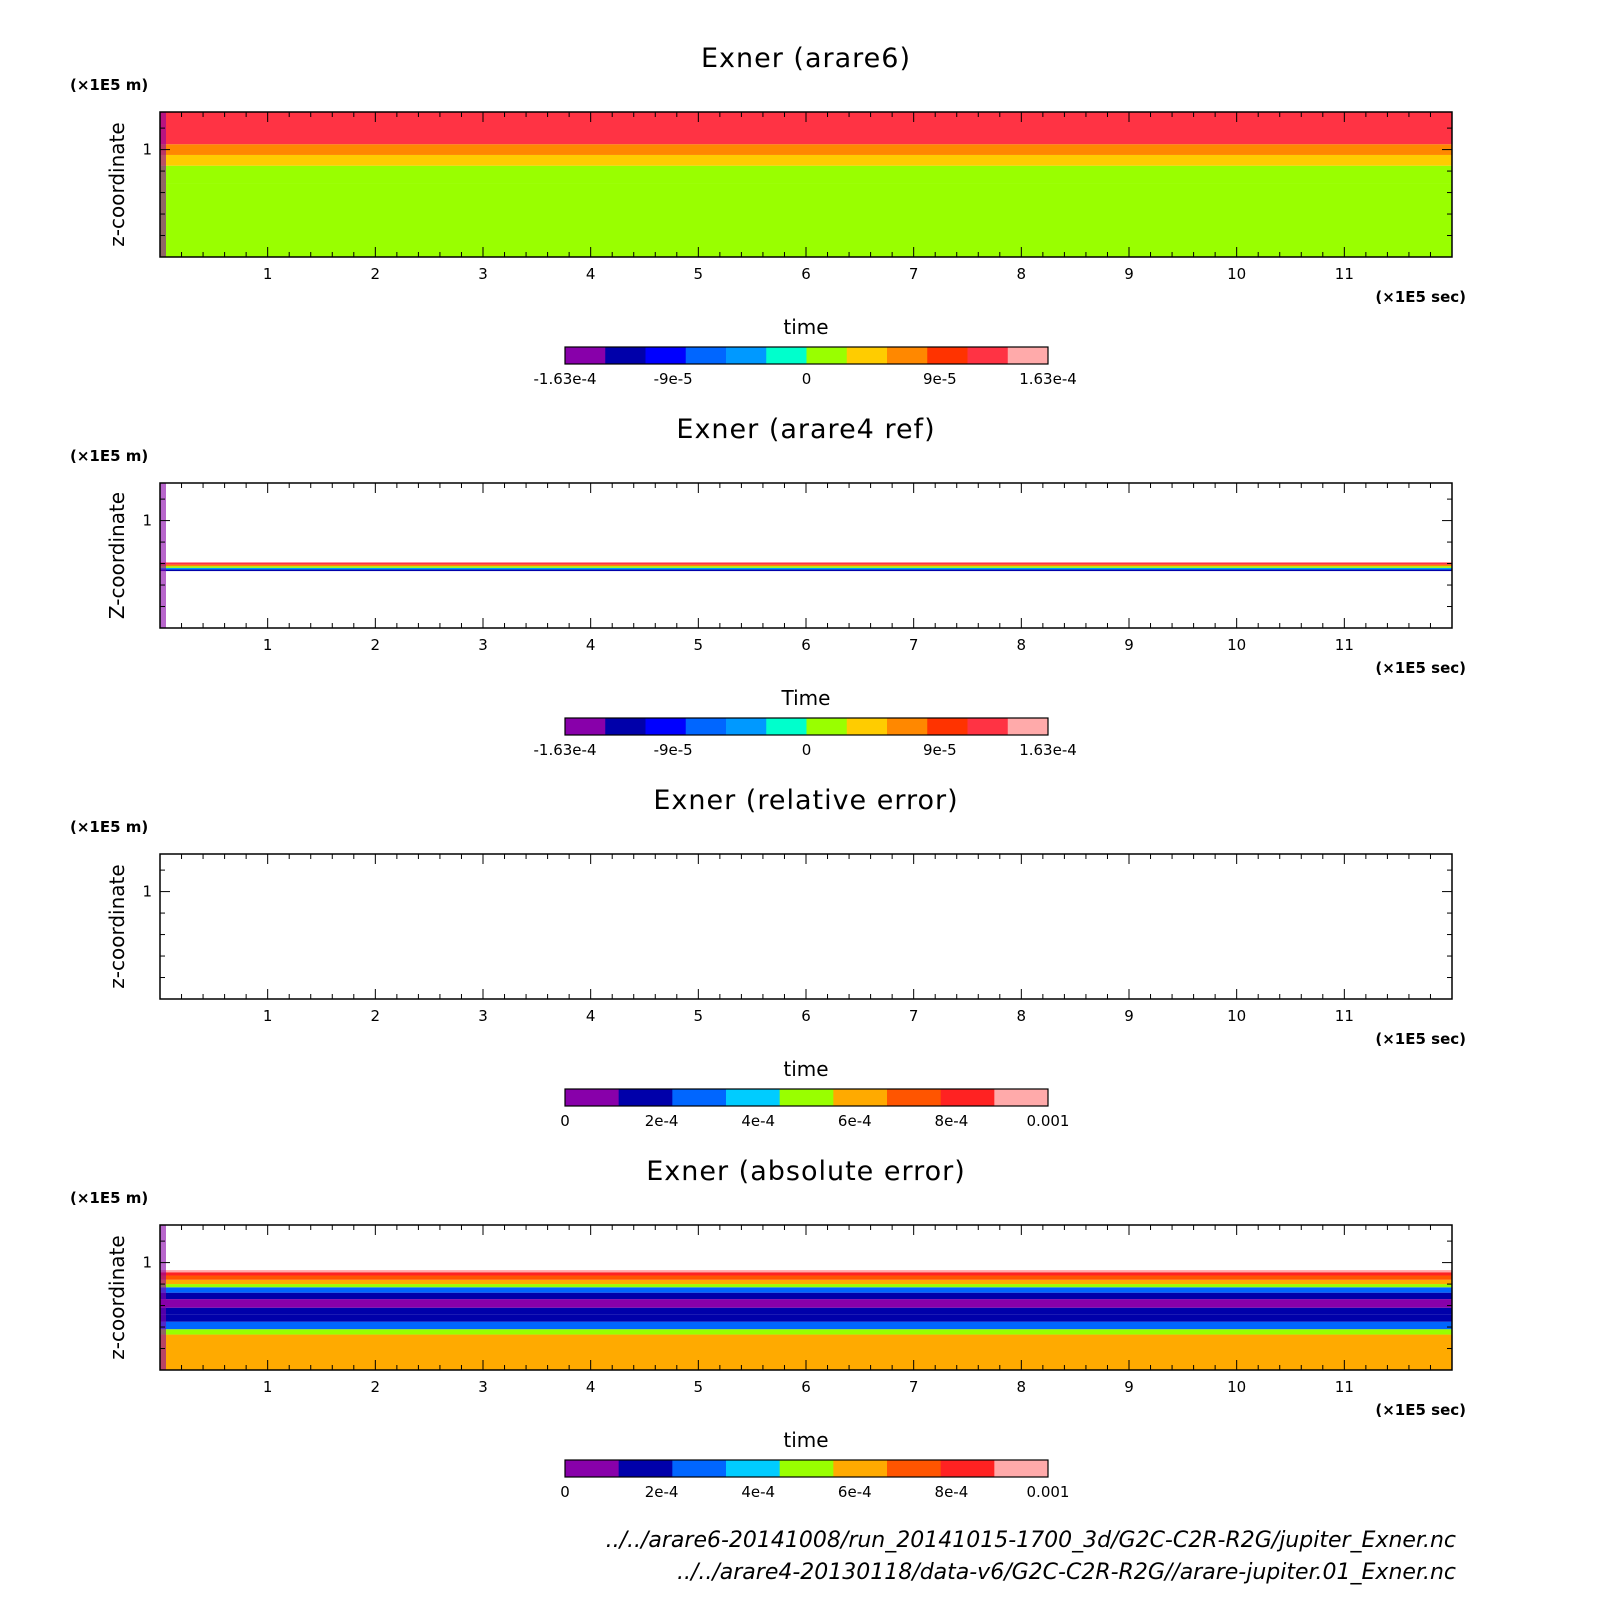  What do you see at coordinates (1048, 750) in the screenshot?
I see `colorbar-label: 1.63e-4` at bounding box center [1048, 750].